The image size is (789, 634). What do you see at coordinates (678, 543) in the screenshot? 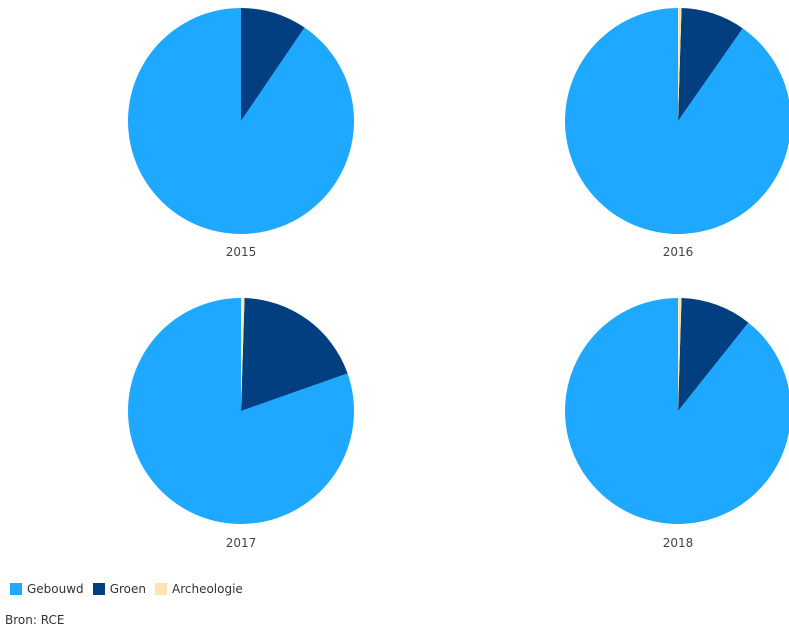
I see `pie-label-2018: 2018` at bounding box center [678, 543].